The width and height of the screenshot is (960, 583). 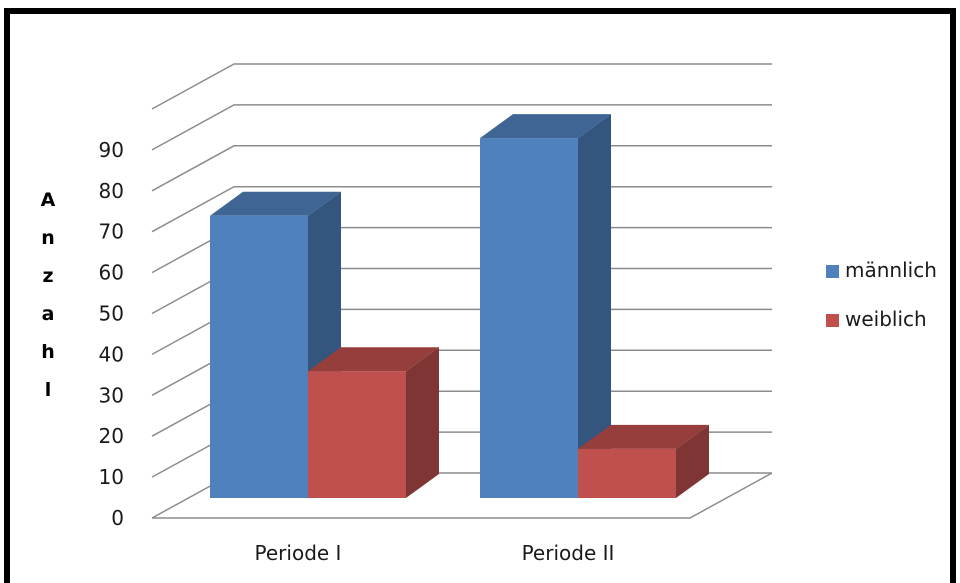 What do you see at coordinates (462, 495) in the screenshot?
I see `floor-edge` at bounding box center [462, 495].